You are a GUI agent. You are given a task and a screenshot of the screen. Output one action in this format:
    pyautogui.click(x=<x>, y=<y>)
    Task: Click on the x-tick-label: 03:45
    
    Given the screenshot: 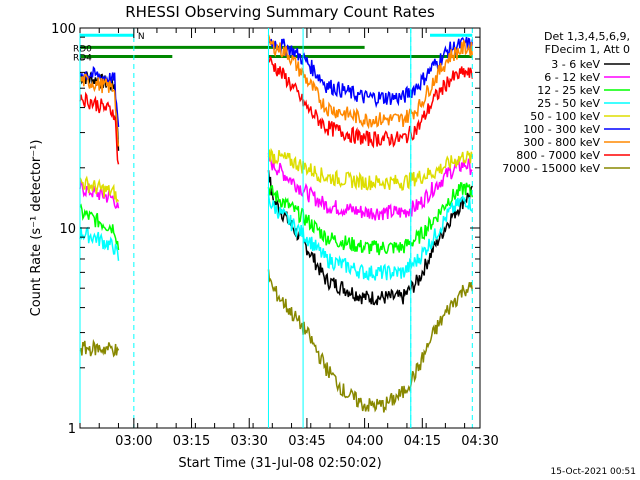 What is the action you would take?
    pyautogui.click(x=306, y=441)
    